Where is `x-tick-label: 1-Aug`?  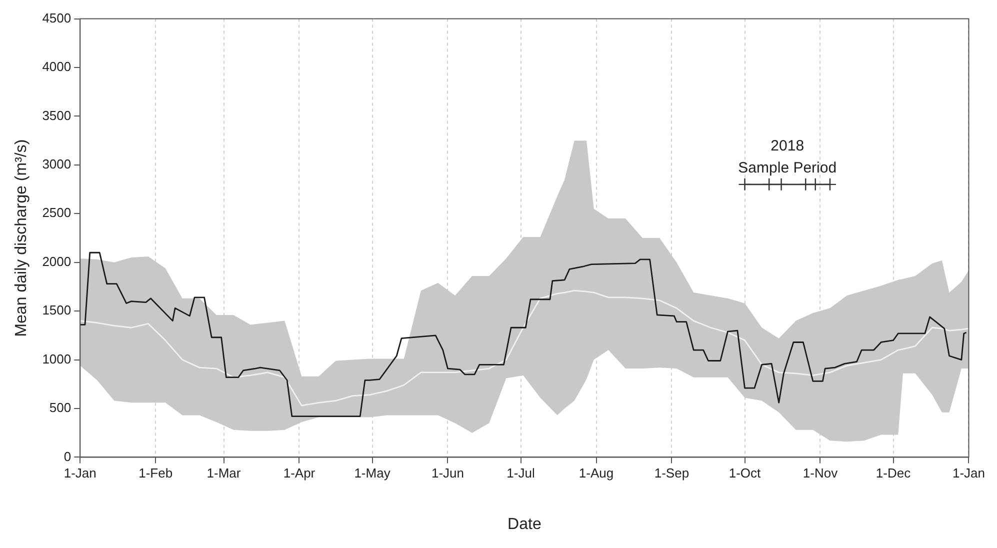
x-tick-label: 1-Aug is located at coordinates (596, 473).